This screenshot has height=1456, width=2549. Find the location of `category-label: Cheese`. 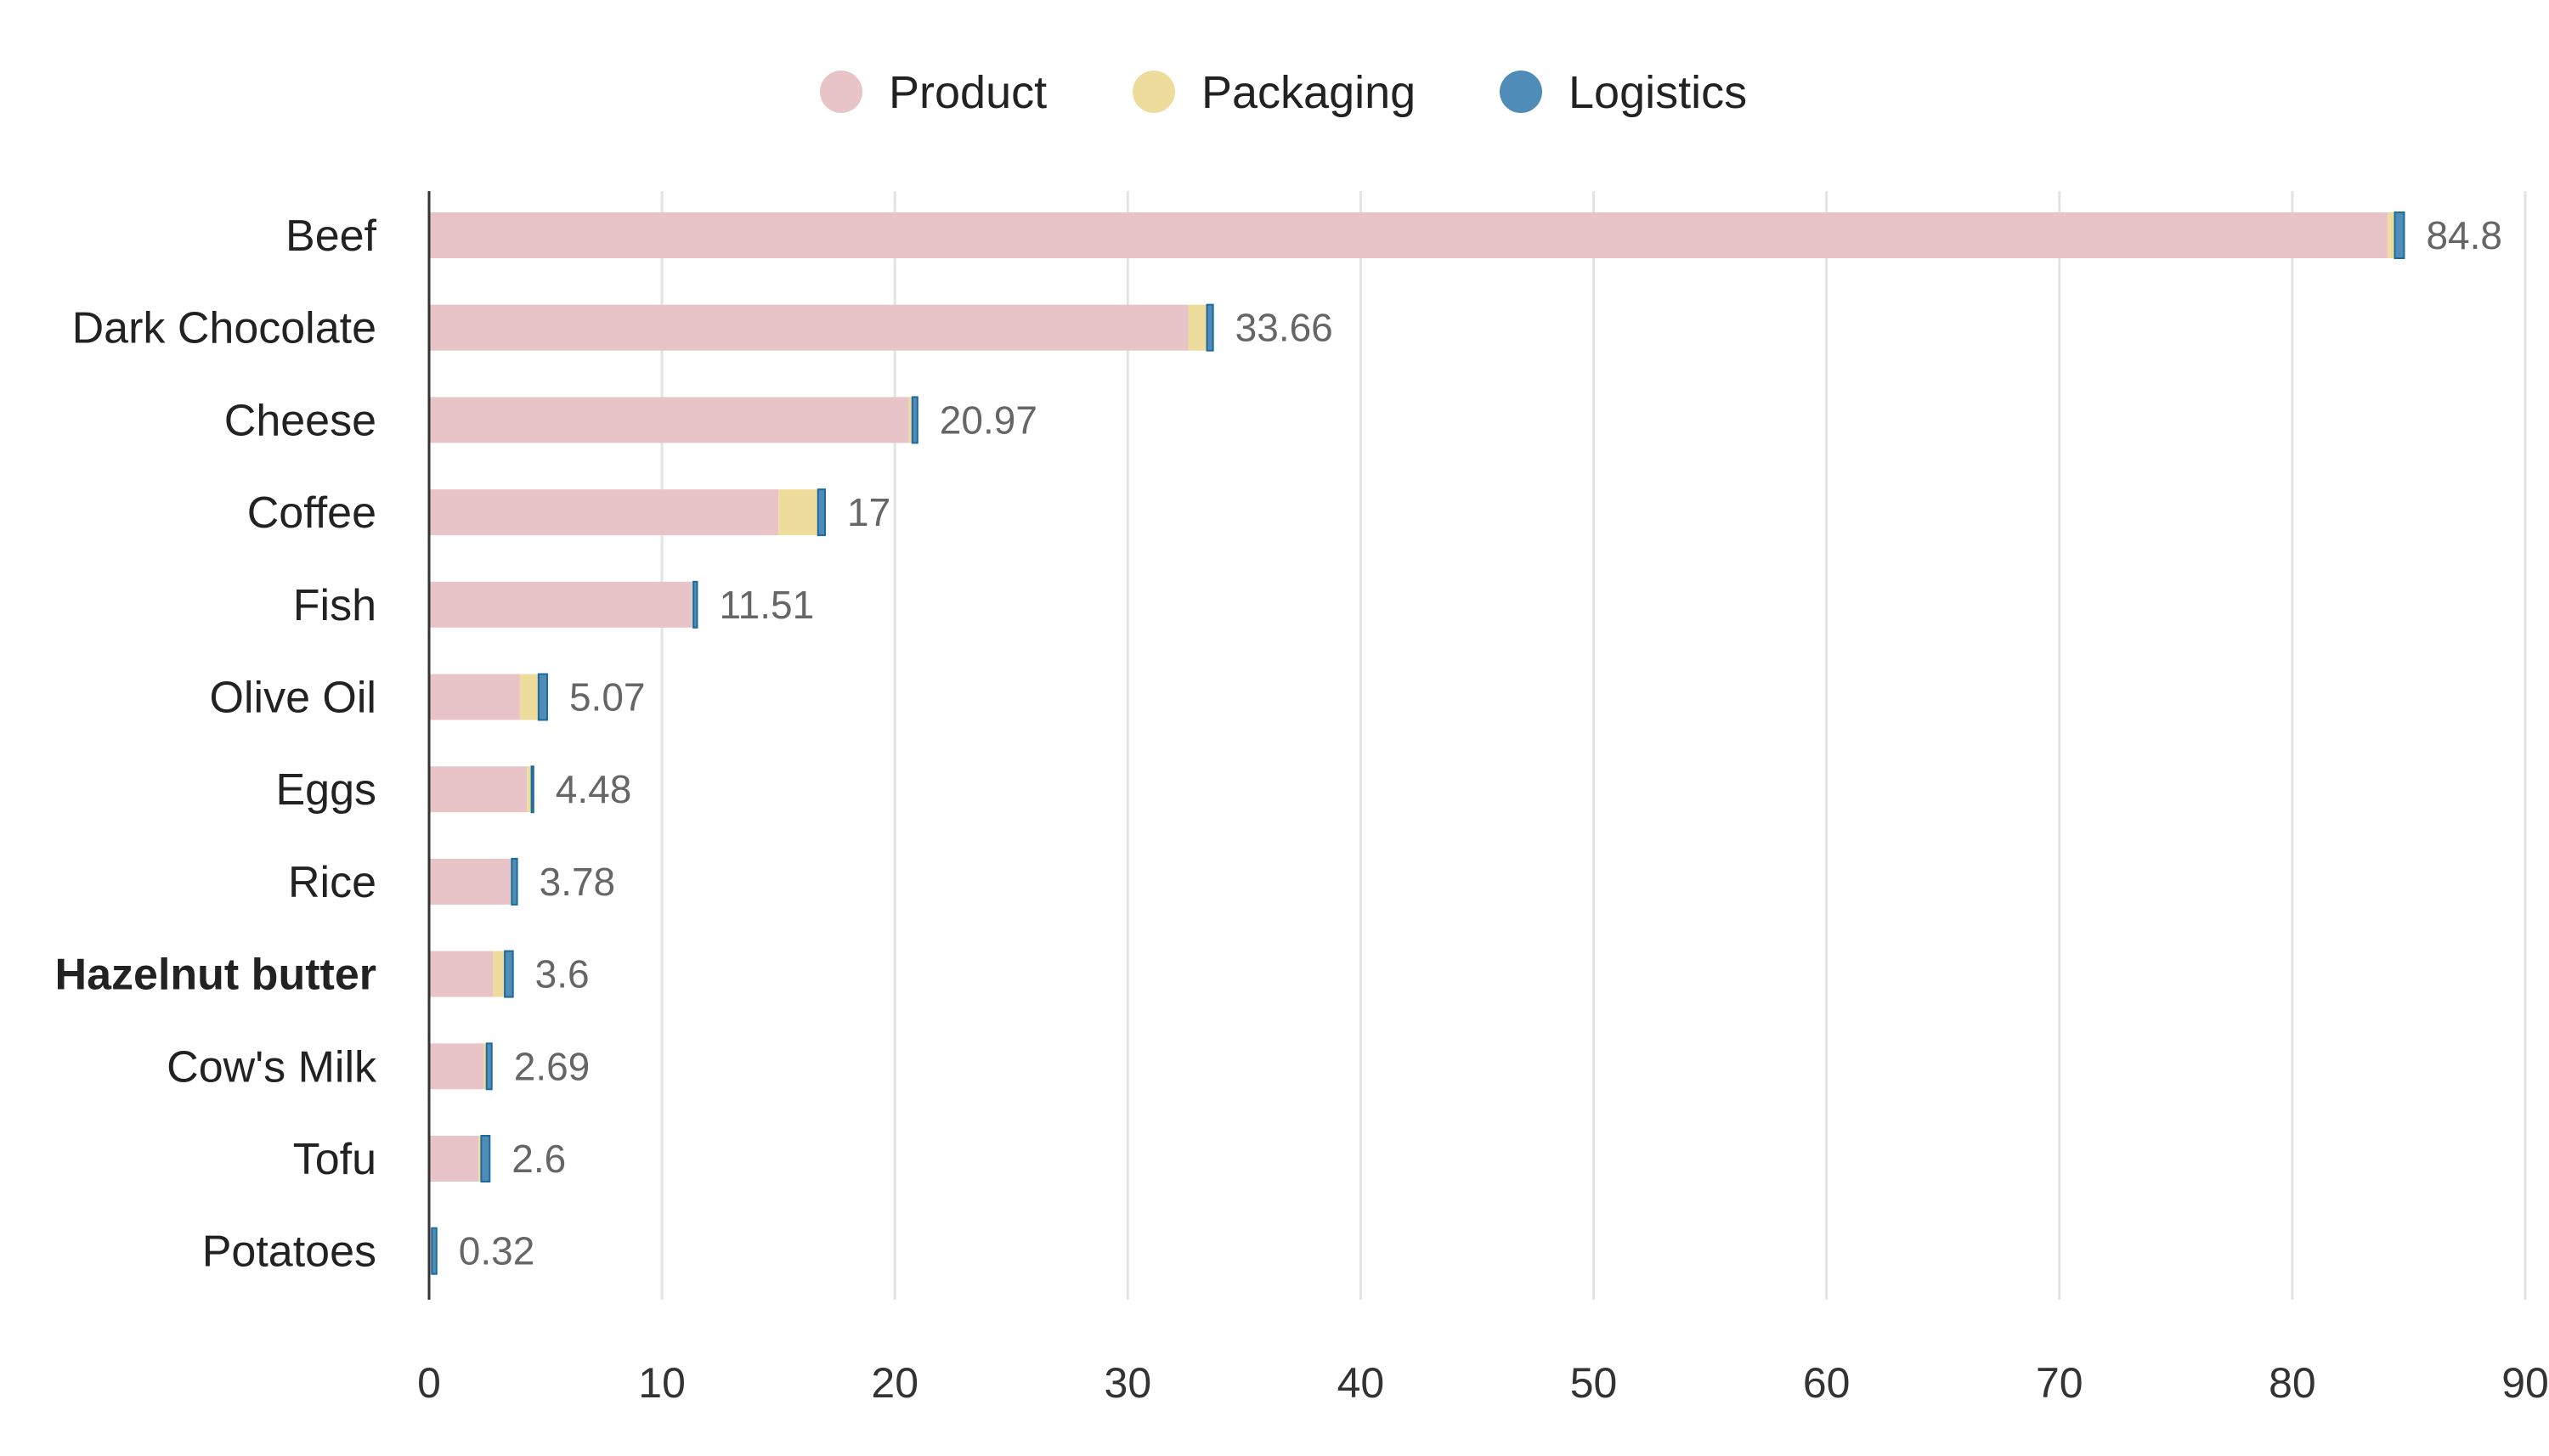

category-label: Cheese is located at coordinates (300, 420).